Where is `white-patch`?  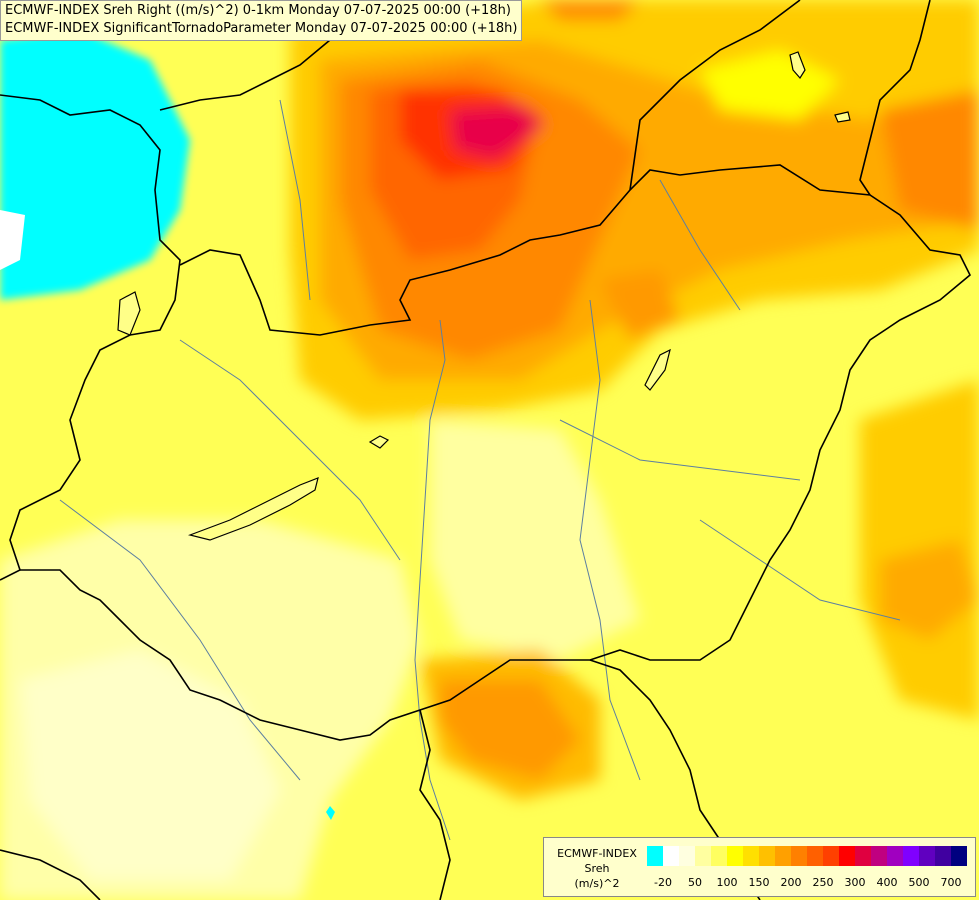 white-patch is located at coordinates (12, 240).